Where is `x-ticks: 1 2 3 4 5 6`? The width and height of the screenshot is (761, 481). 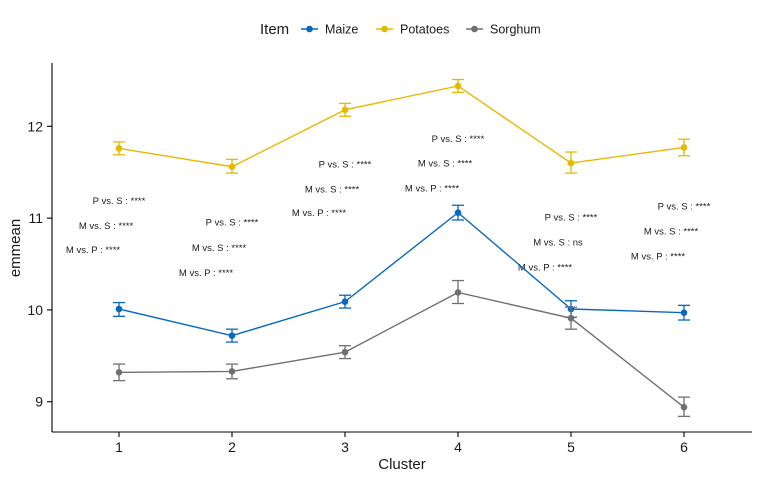 x-ticks: 1 2 3 4 5 6 is located at coordinates (401, 443).